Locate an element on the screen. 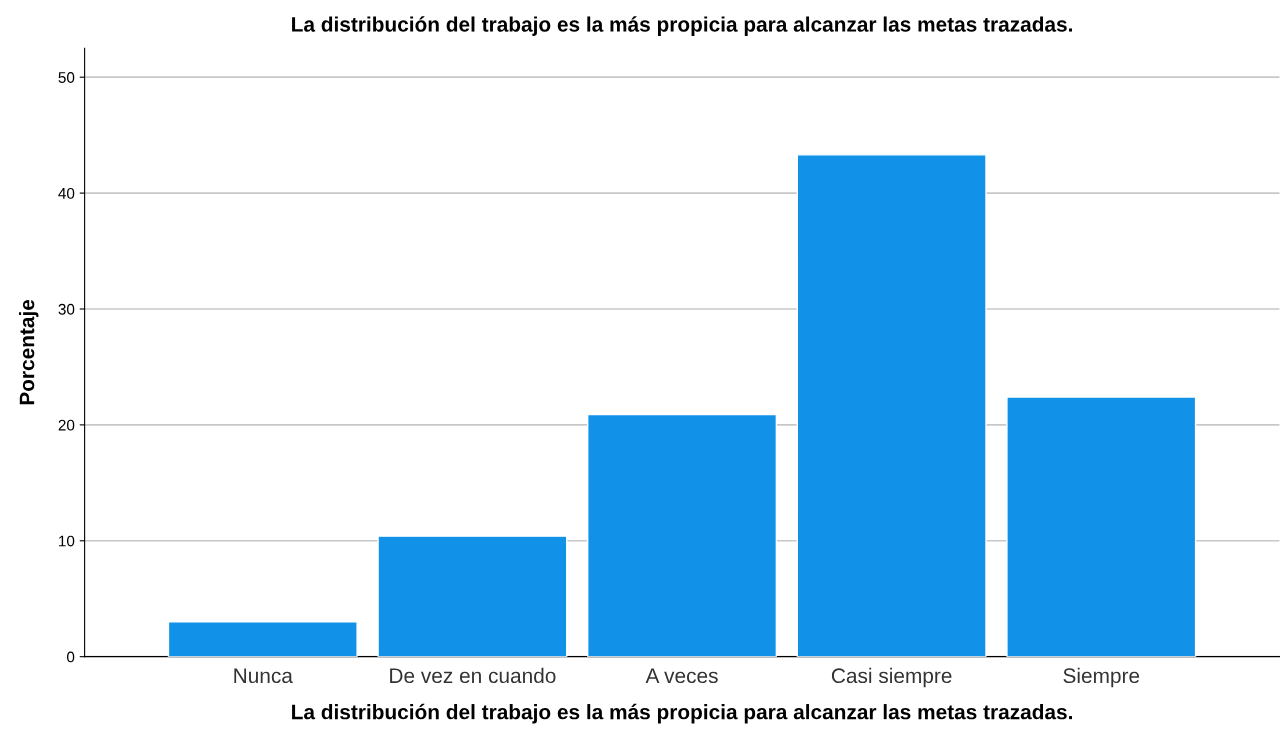  x-tick-label: De vez en cuando is located at coordinates (473, 675).